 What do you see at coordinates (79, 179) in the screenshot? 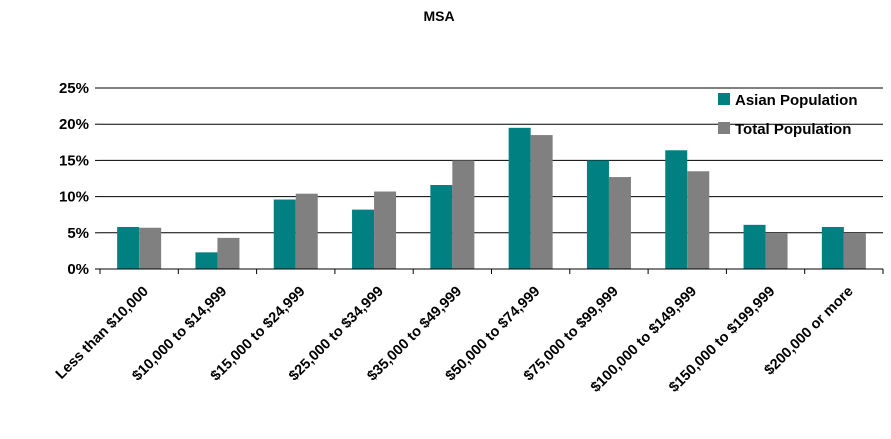
I see `y-axis-ticks: 0% 5% 10% 15% 20% 25%` at bounding box center [79, 179].